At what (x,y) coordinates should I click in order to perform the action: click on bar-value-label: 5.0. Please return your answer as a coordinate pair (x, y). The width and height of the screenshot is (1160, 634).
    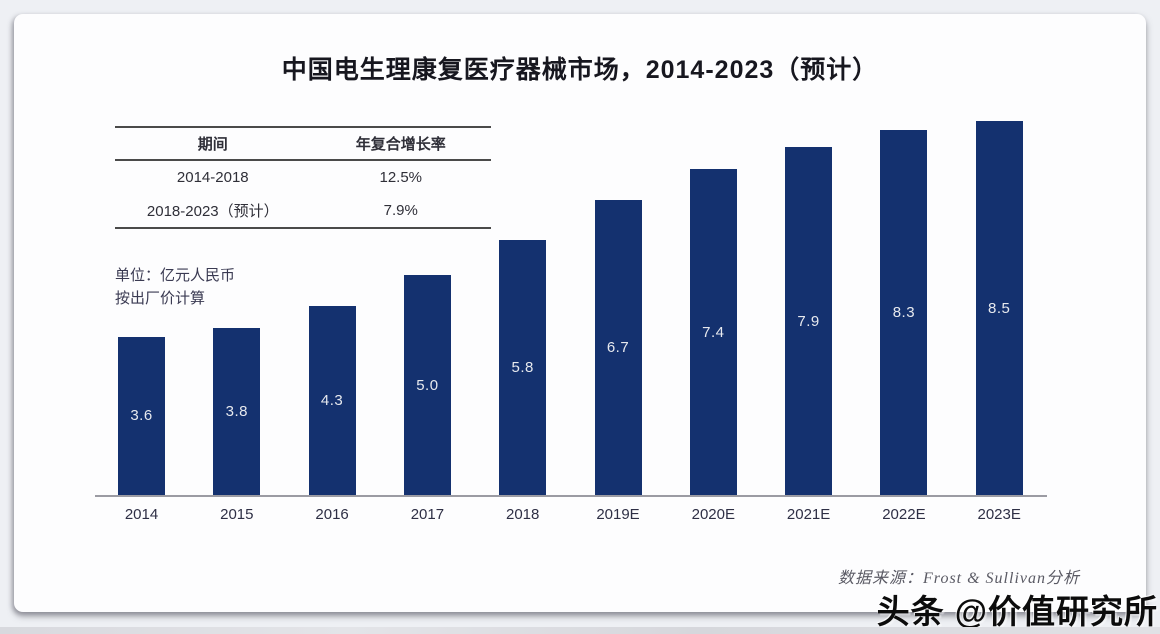
    Looking at the image, I should click on (427, 385).